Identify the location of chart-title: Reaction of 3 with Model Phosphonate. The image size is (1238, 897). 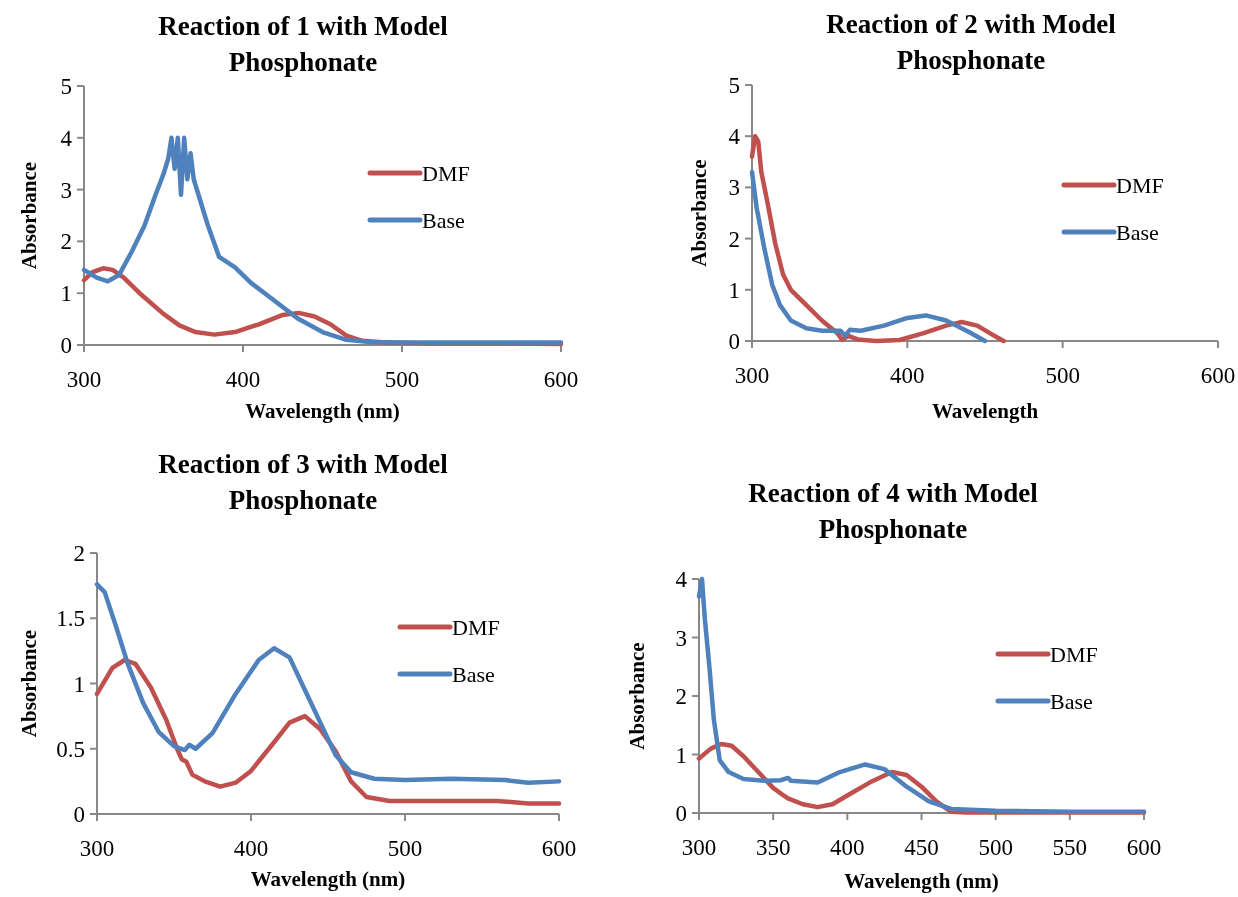
(303, 482).